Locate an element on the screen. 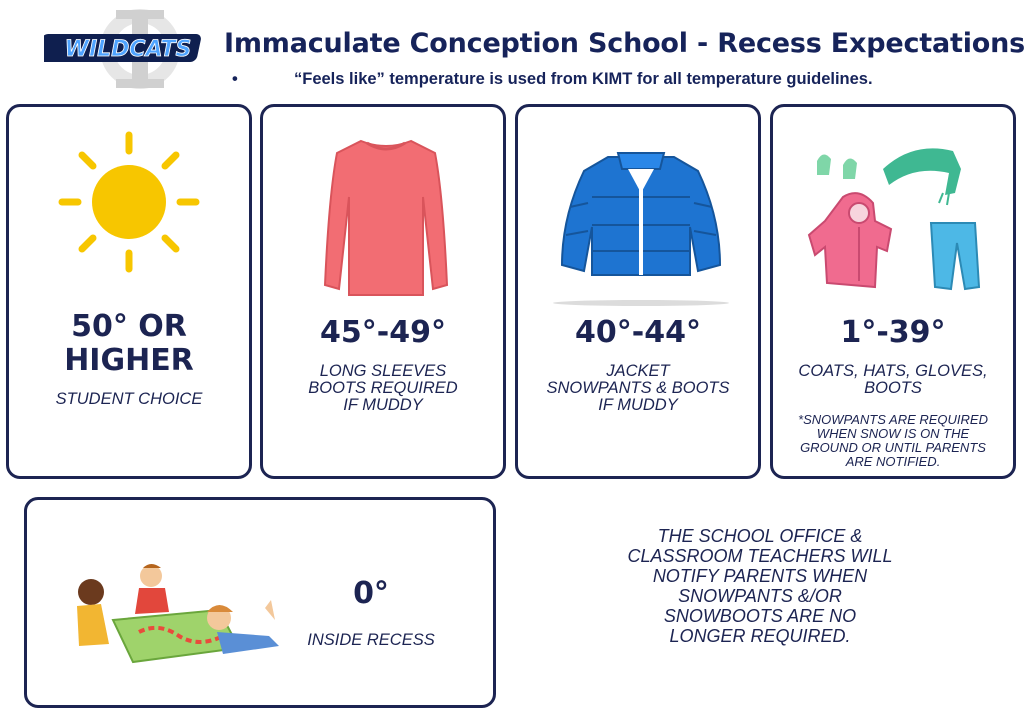 The image size is (1024, 724). notice-line: NOTIFY PARENTS WHEN is located at coordinates (760, 576).